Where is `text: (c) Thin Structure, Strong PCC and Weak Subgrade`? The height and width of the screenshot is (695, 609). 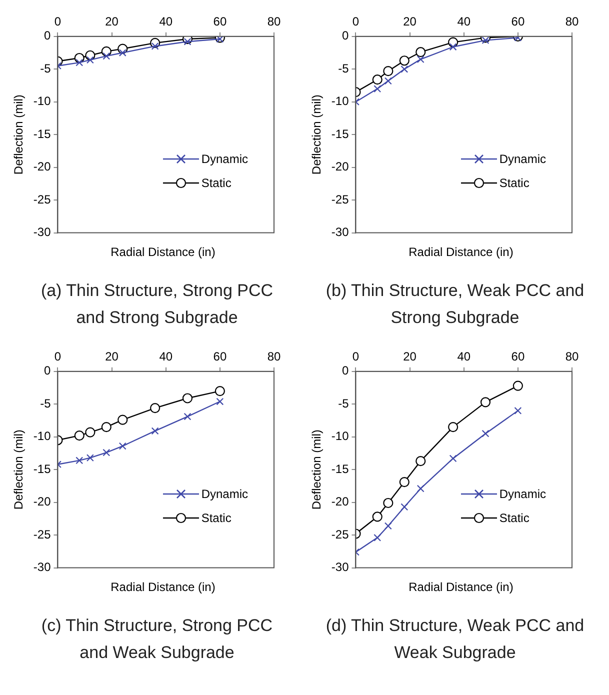
text: (c) Thin Structure, Strong PCC and Weak Subgrade is located at coordinates (157, 639).